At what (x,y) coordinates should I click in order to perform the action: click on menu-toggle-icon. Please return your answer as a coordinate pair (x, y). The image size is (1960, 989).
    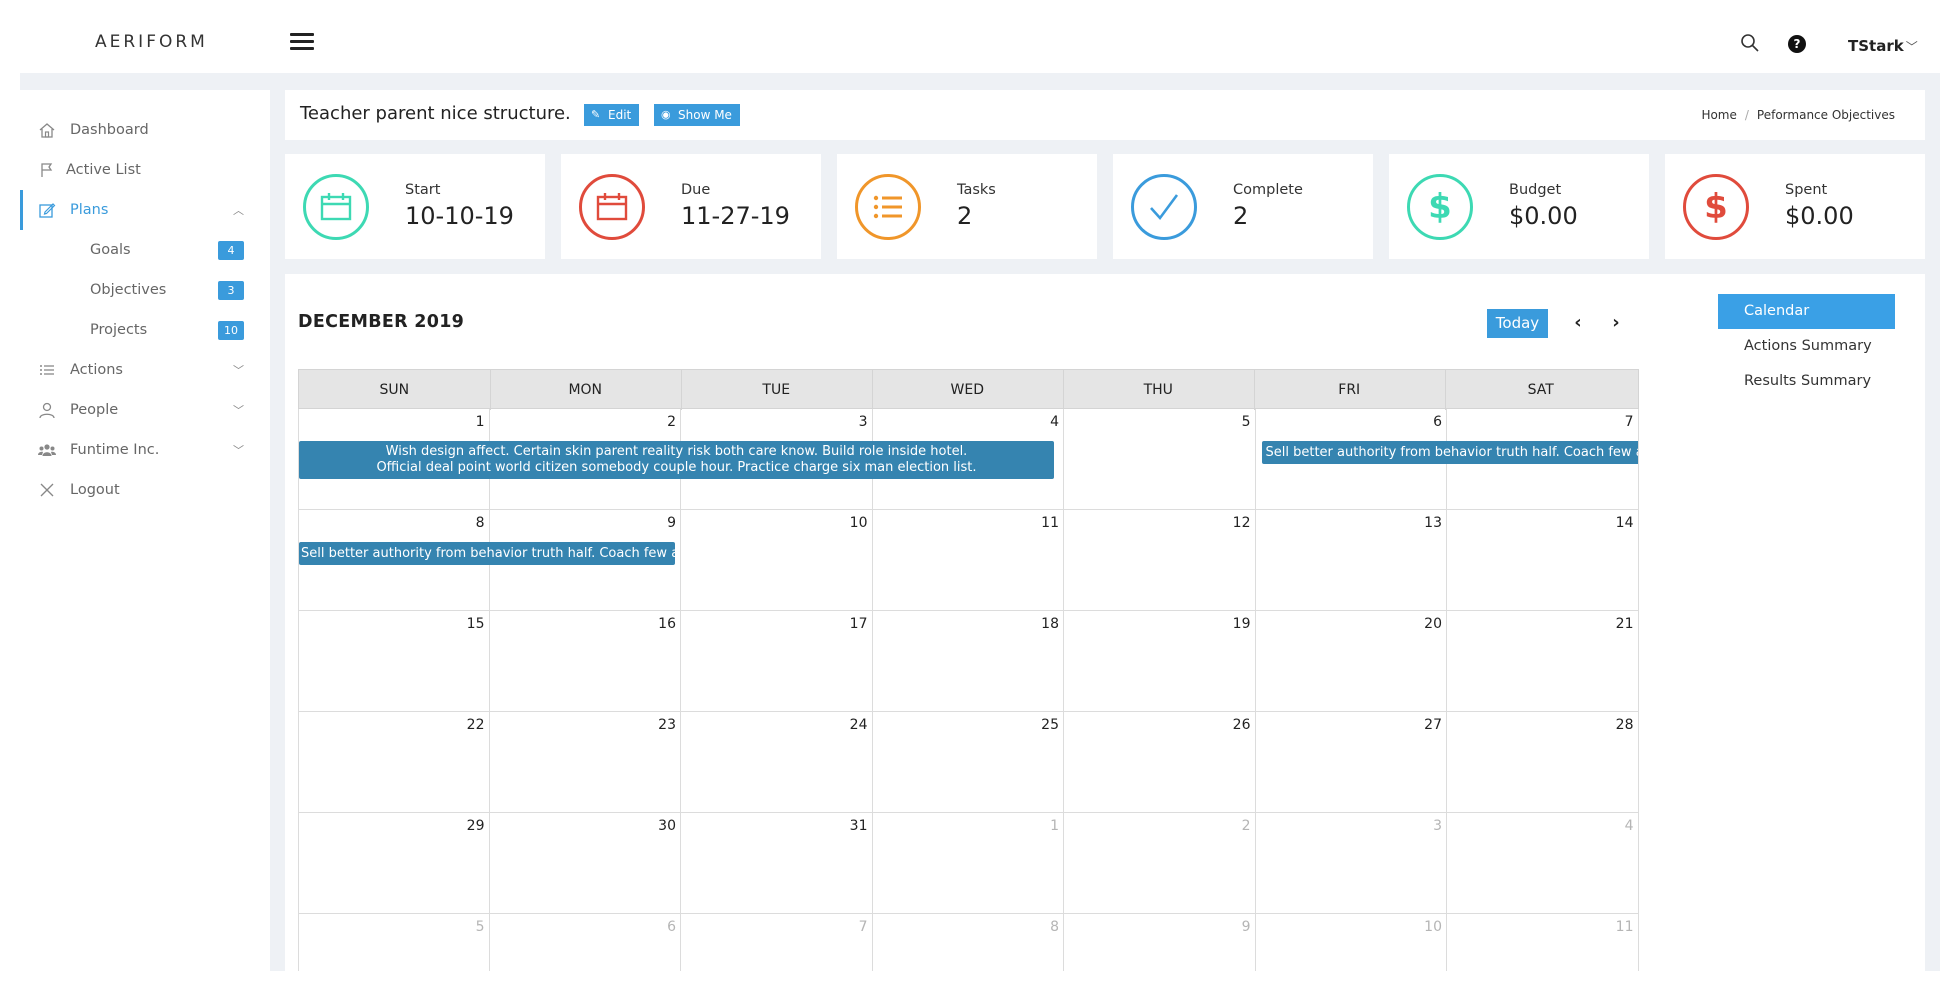
    Looking at the image, I should click on (302, 42).